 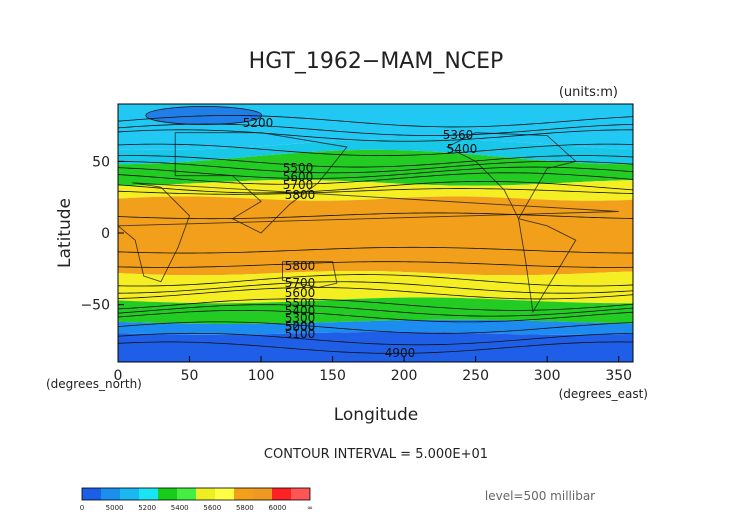 I want to click on colorbar-label: 5000, so click(x=115, y=508).